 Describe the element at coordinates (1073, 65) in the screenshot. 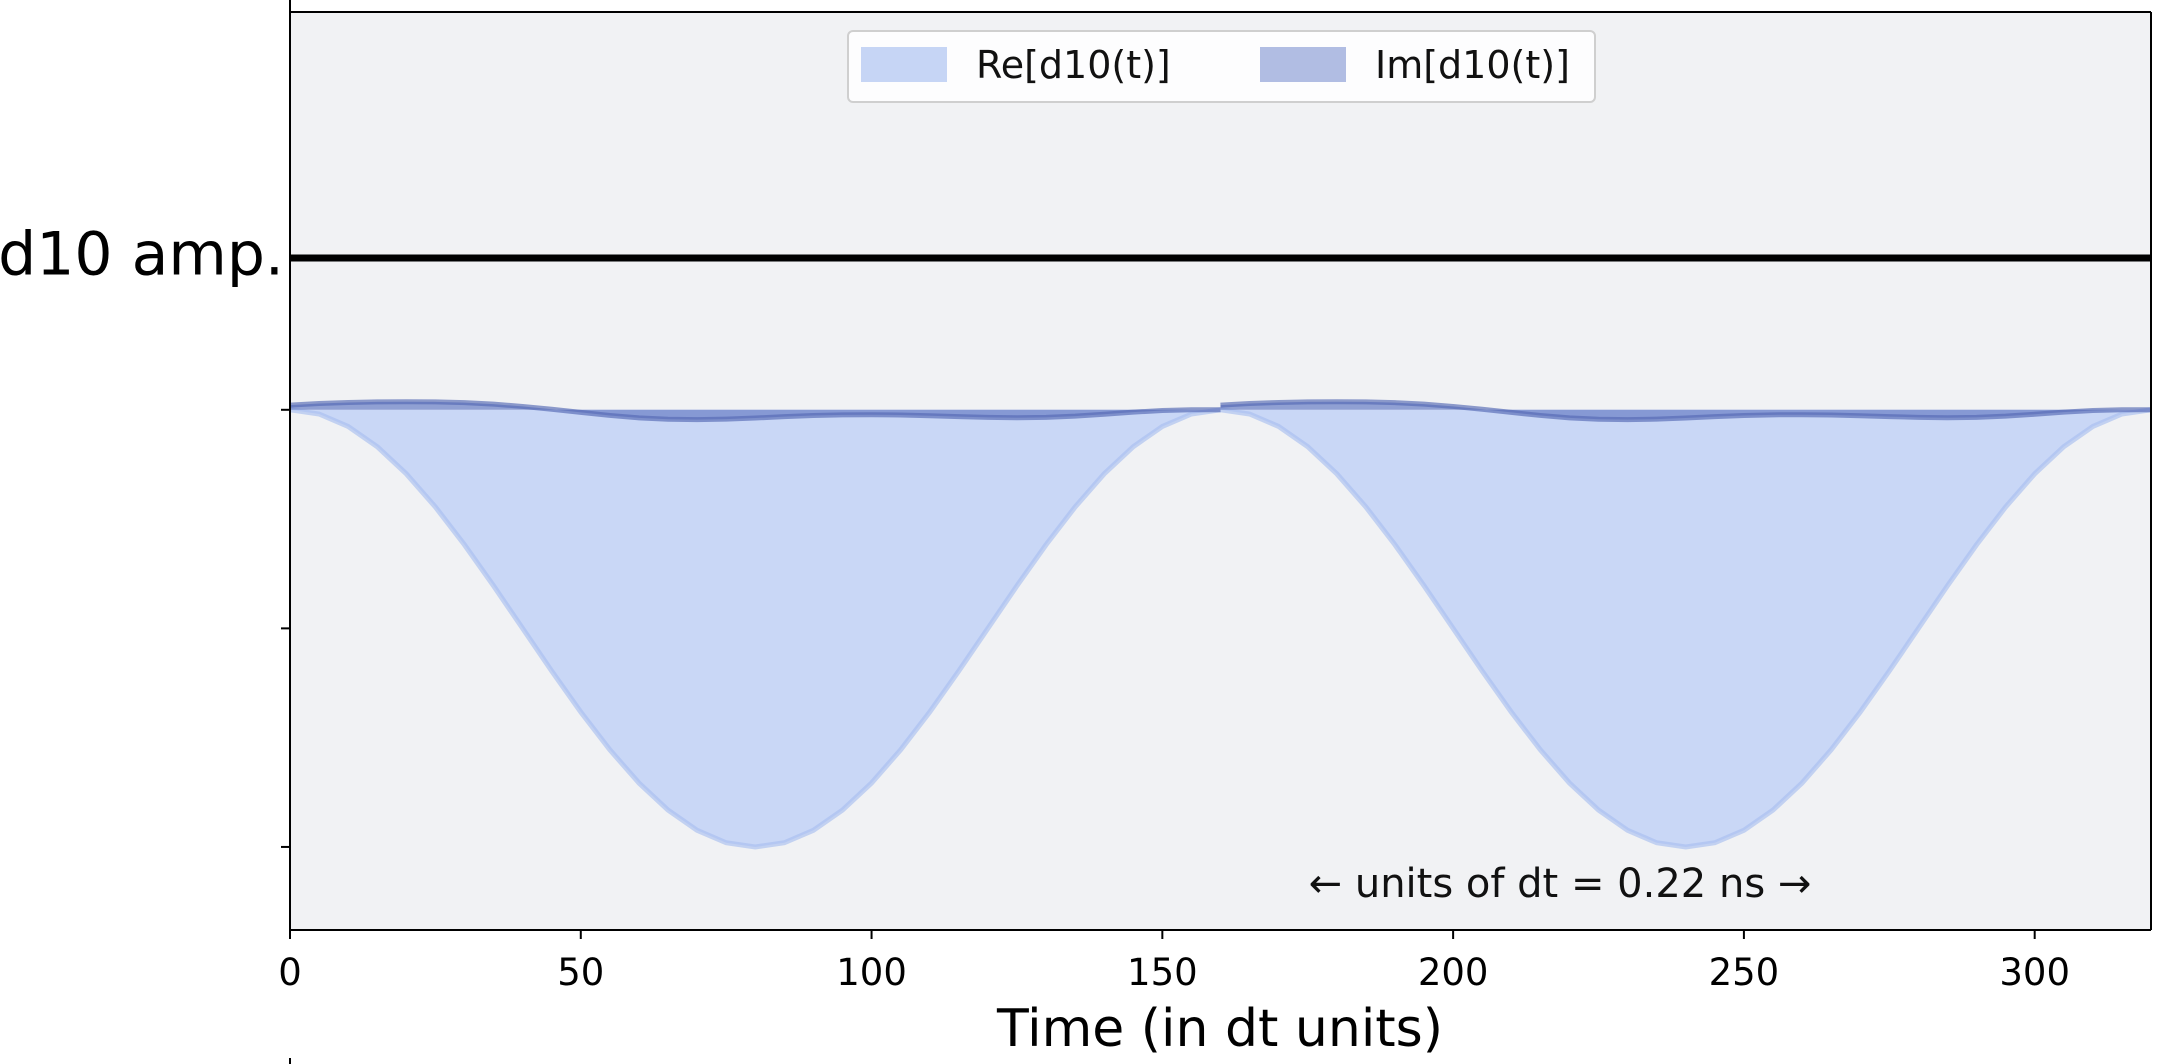

I see `legend-label-re: Re[d10(t)]` at that location.